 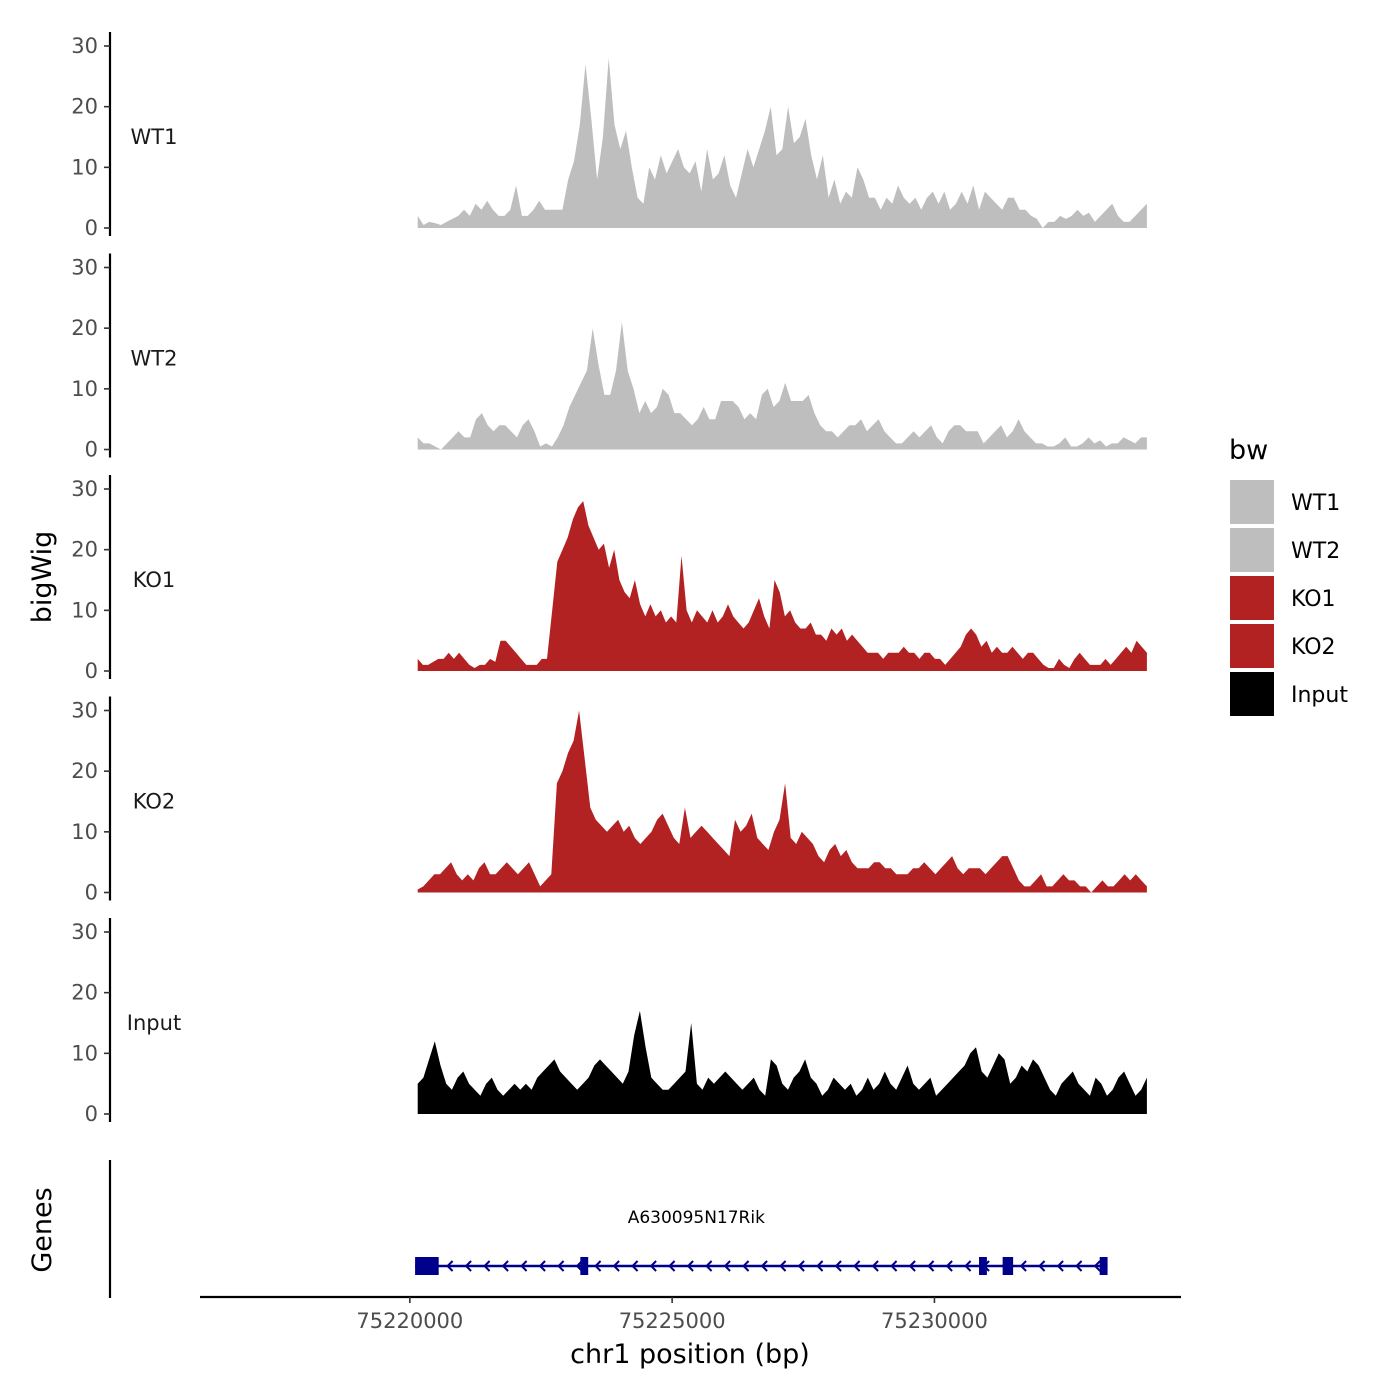 I want to click on legend-label: KO1, so click(x=1313, y=599).